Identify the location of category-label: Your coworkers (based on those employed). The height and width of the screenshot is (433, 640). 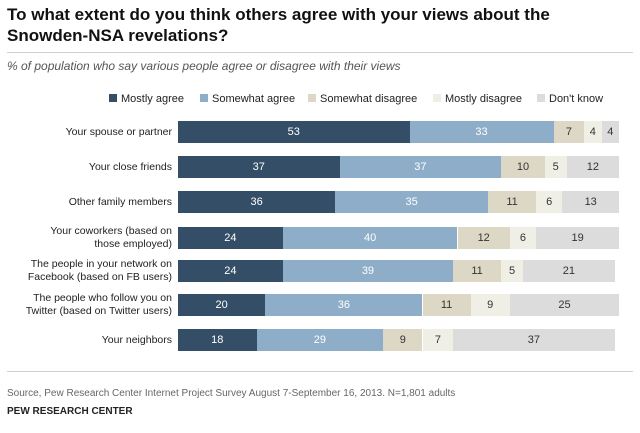
(111, 238).